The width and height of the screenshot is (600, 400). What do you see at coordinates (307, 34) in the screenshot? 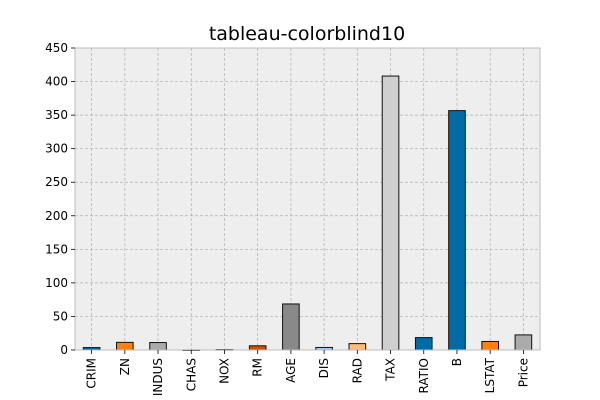
I see `chart-title: tableau-colorblind10` at bounding box center [307, 34].